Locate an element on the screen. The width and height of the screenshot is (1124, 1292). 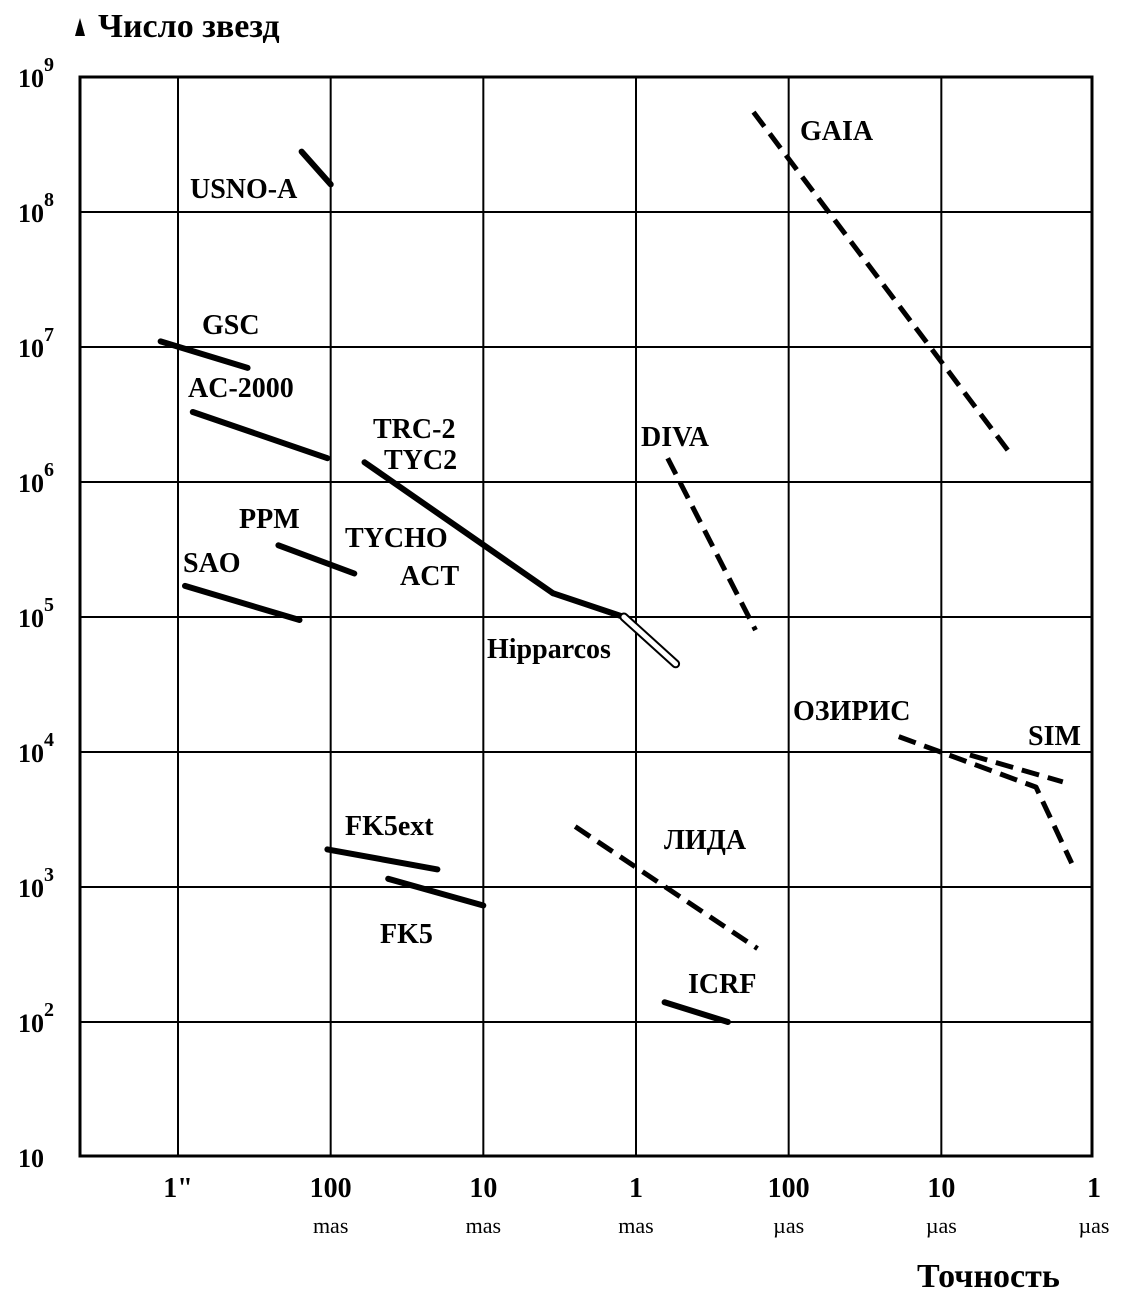
y-tick-label: 10 is located at coordinates (31, 1158).